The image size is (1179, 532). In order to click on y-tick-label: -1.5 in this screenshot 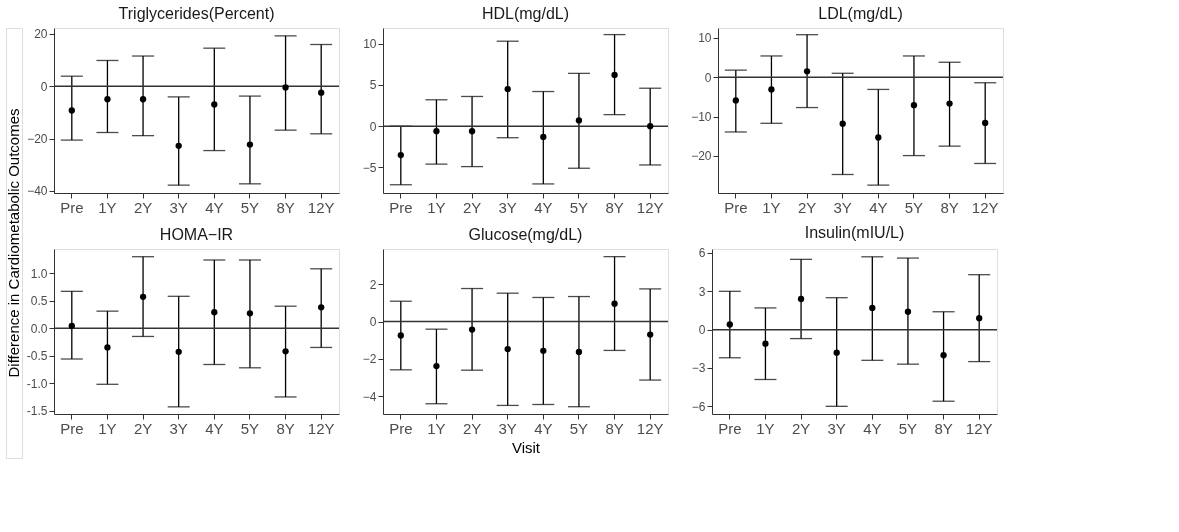, I will do `click(37, 411)`.